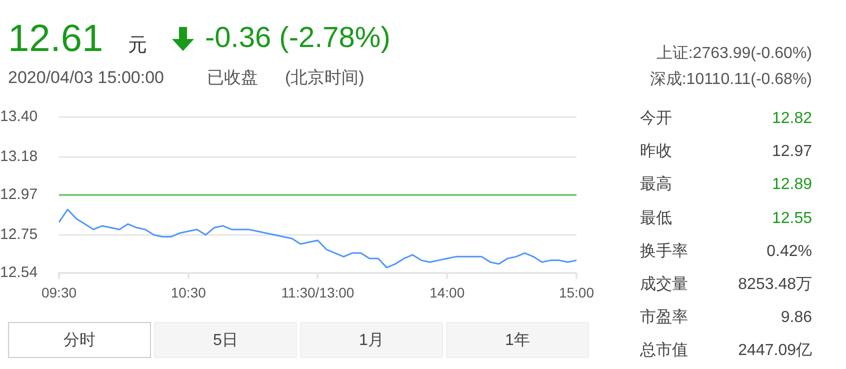  Describe the element at coordinates (796, 317) in the screenshot. I see `text: 9.86` at that location.